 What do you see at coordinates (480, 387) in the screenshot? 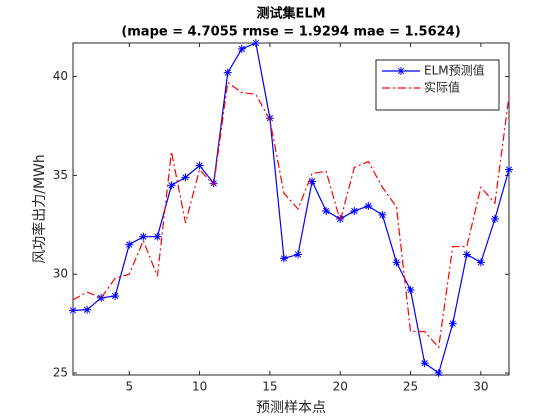
I see `x-tick-label: 30` at bounding box center [480, 387].